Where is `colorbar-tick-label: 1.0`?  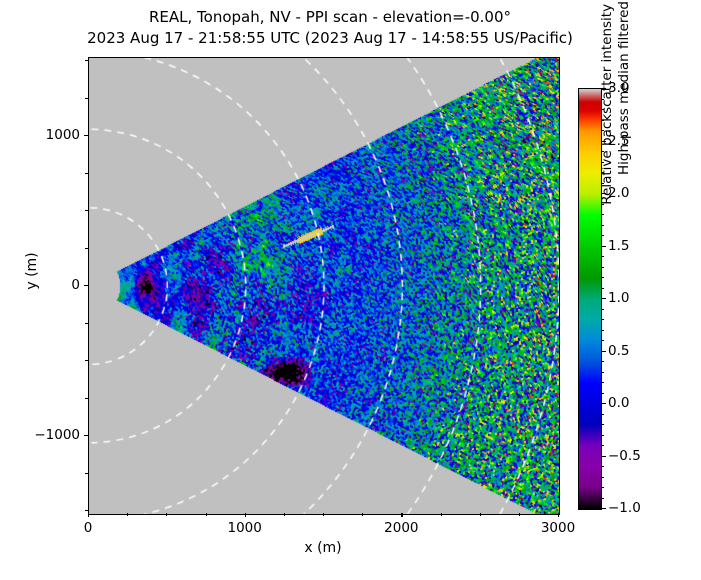 colorbar-tick-label: 1.0 is located at coordinates (619, 298).